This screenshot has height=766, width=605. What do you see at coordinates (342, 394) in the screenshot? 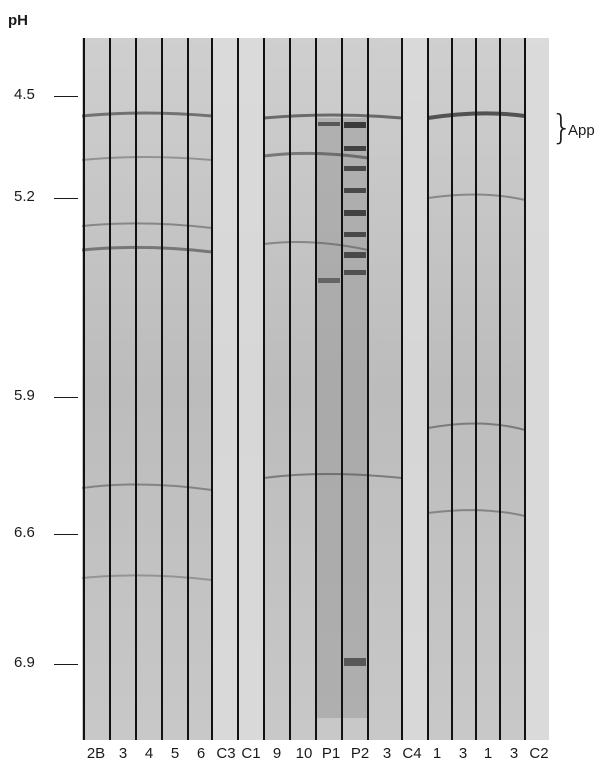
I see `p2-band-ladder` at bounding box center [342, 394].